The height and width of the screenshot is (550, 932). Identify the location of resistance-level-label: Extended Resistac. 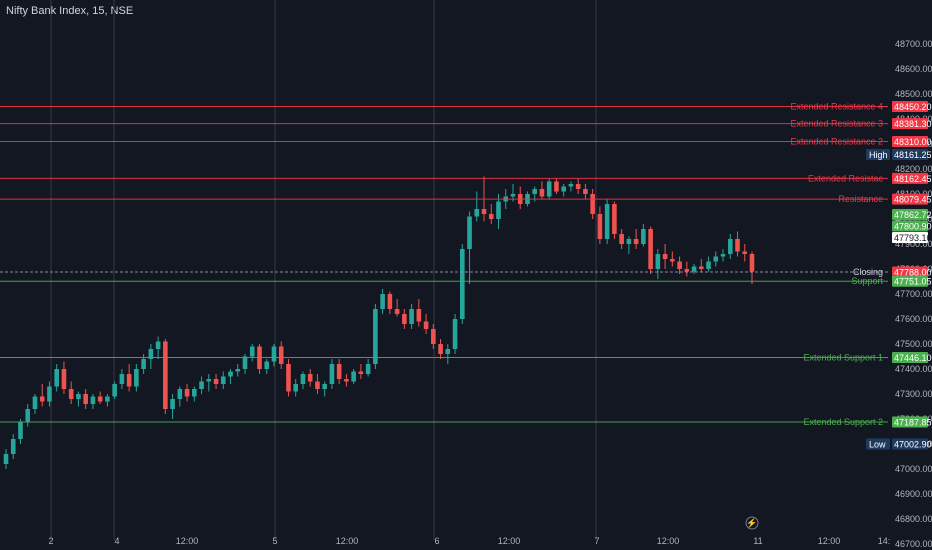
(846, 178).